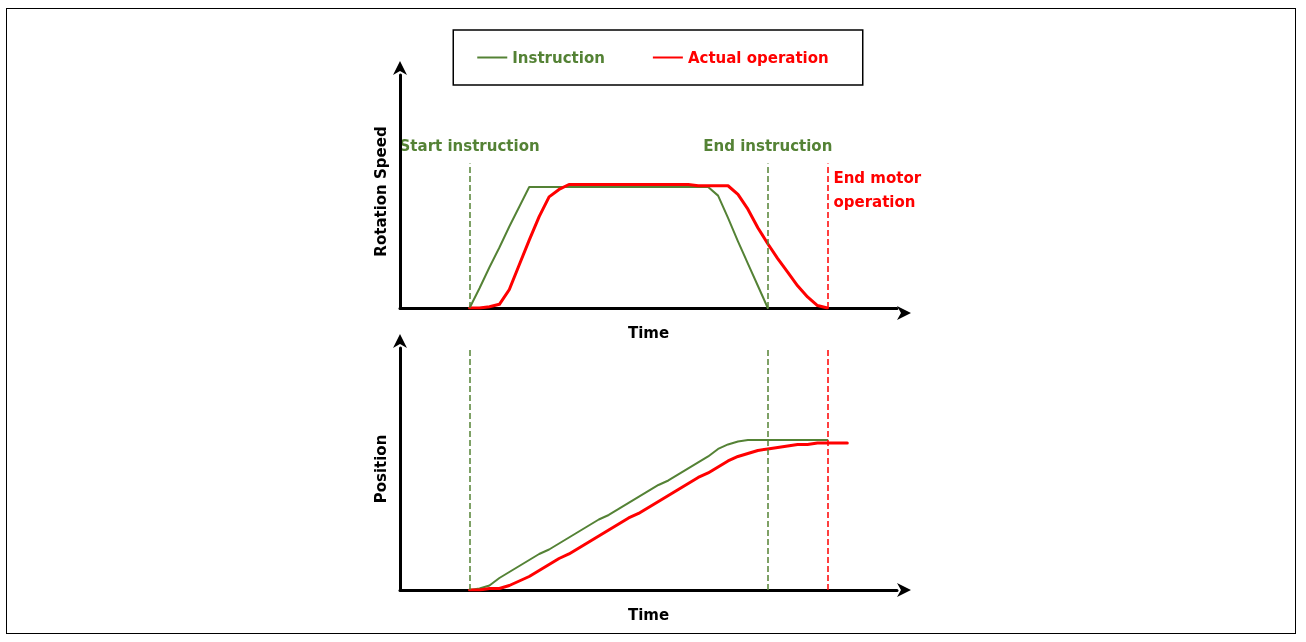 The width and height of the screenshot is (1306, 642). What do you see at coordinates (558, 57) in the screenshot?
I see `legend-label: Instruction` at bounding box center [558, 57].